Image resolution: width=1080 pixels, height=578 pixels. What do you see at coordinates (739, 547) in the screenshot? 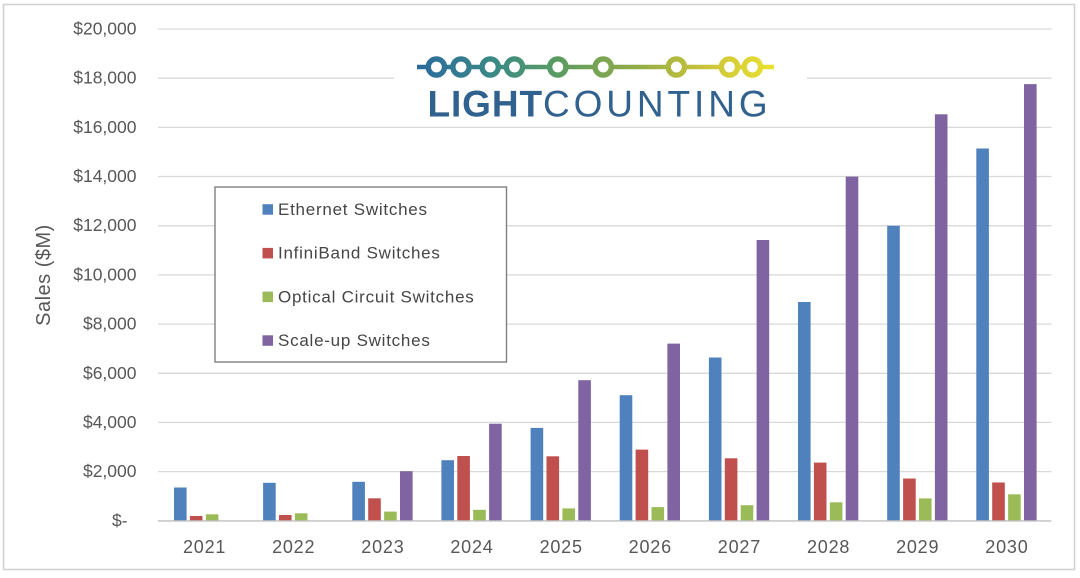
I see `svg-text: 2027` at bounding box center [739, 547].